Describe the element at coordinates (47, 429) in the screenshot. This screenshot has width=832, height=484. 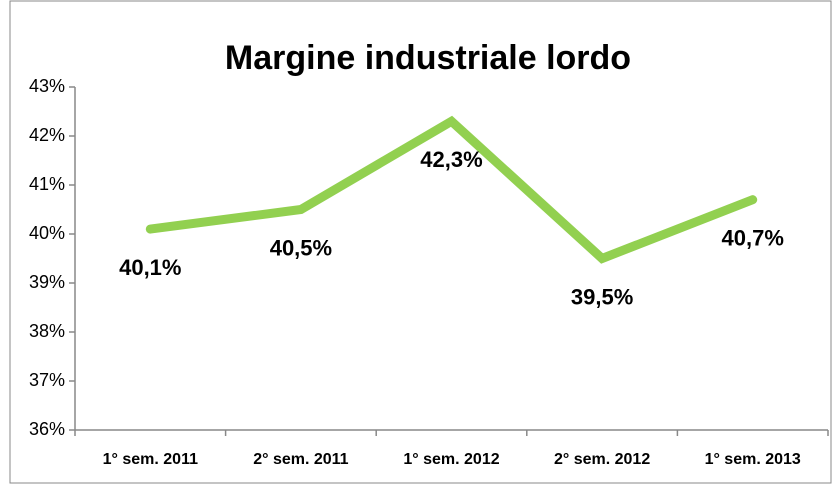
I see `y-tick-label: 36%` at that location.